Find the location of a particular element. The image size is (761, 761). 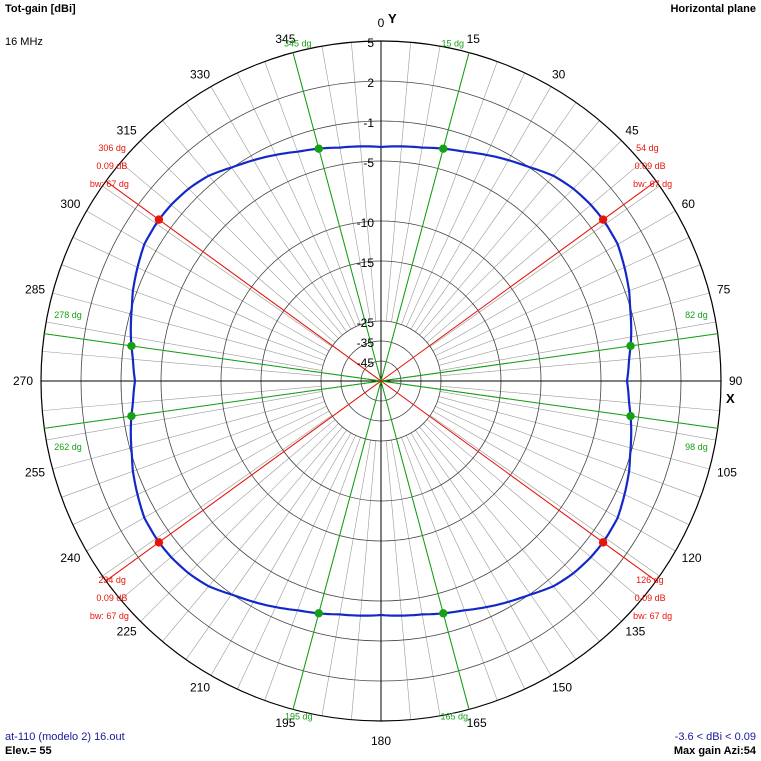

plane-title: Horizontal plane is located at coordinates (713, 9).